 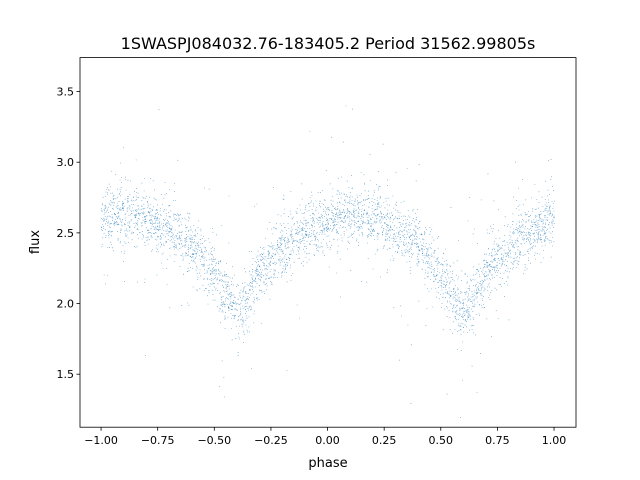 What do you see at coordinates (158, 440) in the screenshot?
I see `x-tick-label: −0.75` at bounding box center [158, 440].